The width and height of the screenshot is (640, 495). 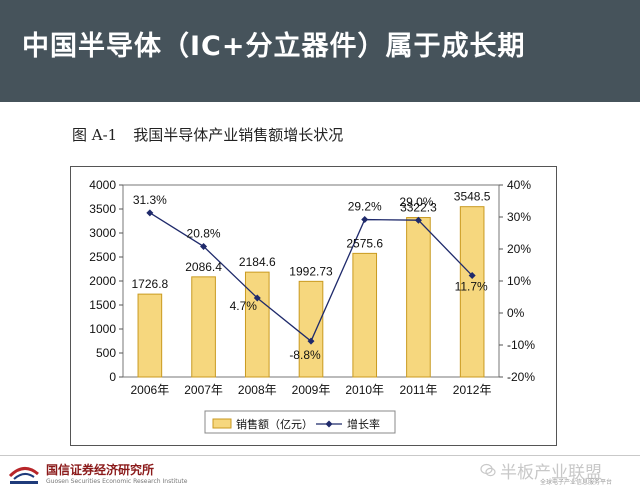 What do you see at coordinates (311, 390) in the screenshot?
I see `x-tick-label: 2009年` at bounding box center [311, 390].